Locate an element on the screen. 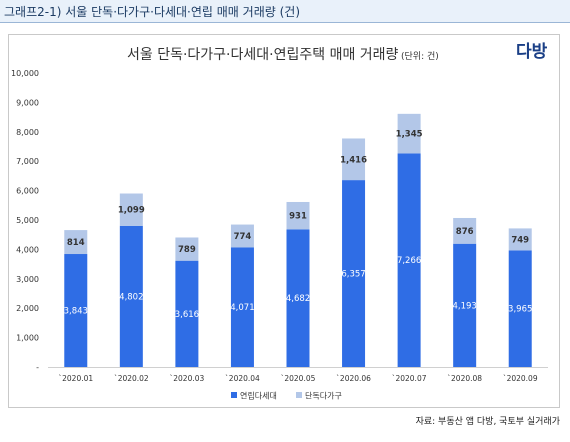 The image size is (570, 442). legend: 연립다세대 단독다가구 is located at coordinates (286, 396).